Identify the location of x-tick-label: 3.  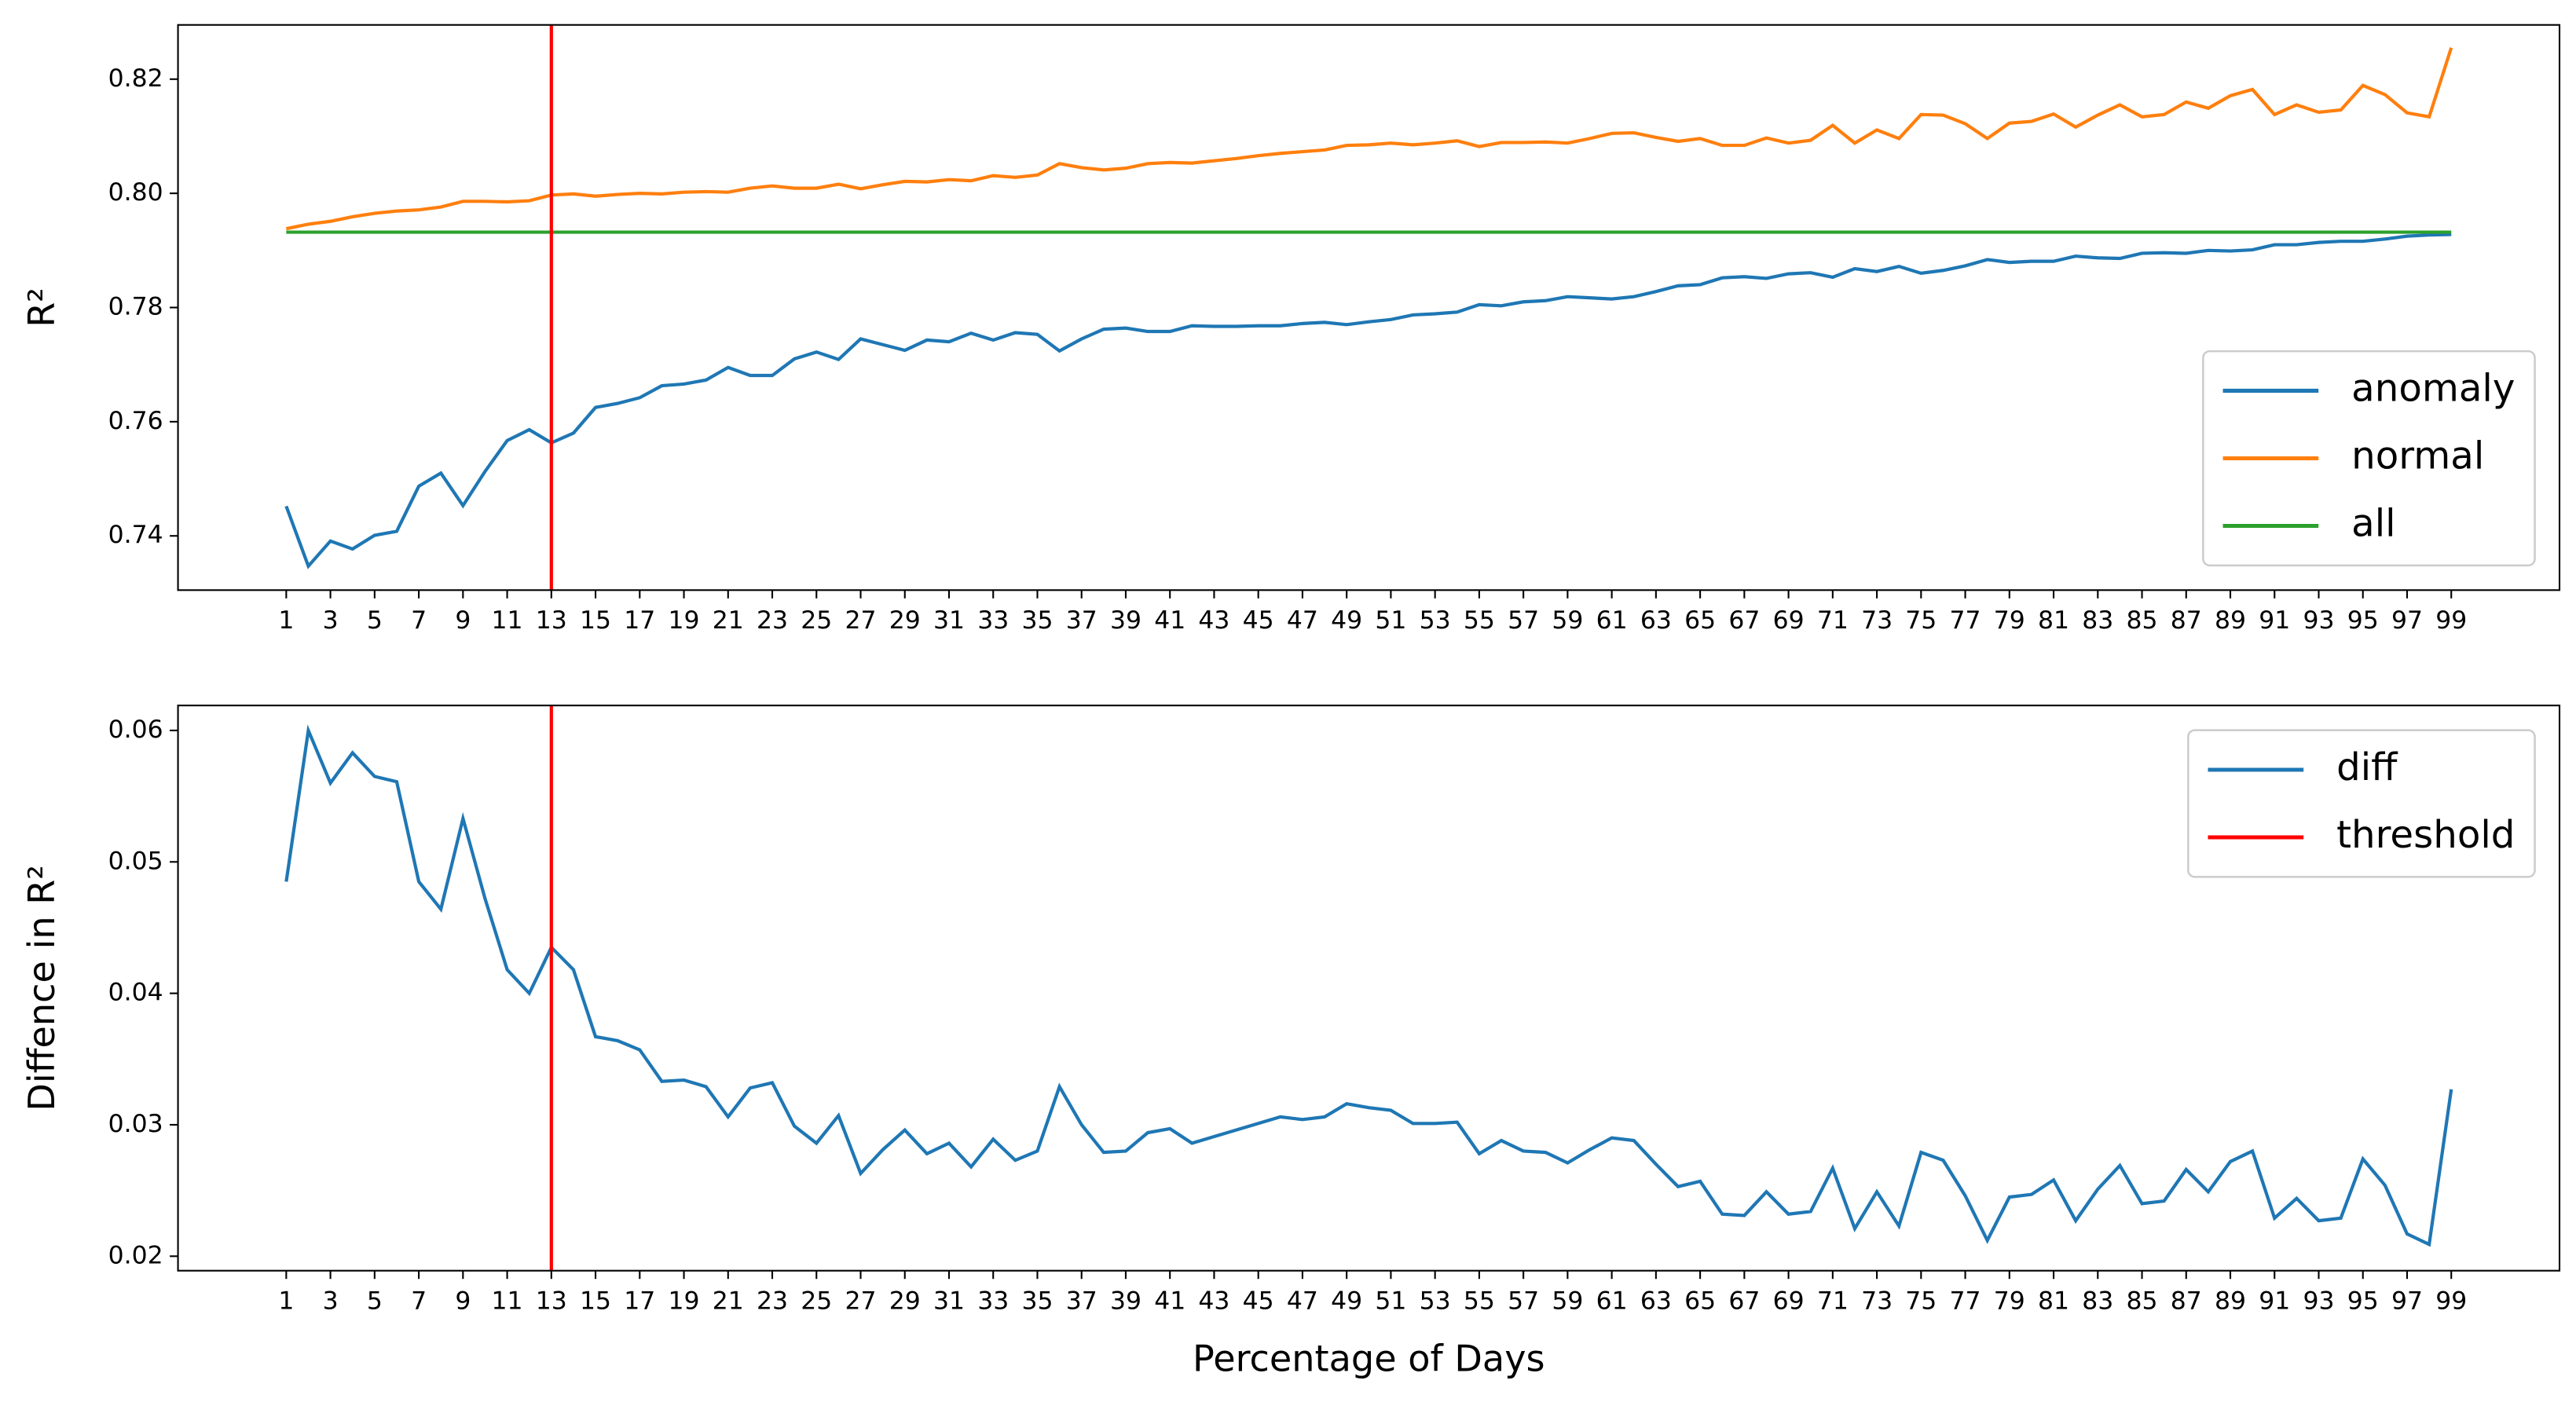
(331, 620).